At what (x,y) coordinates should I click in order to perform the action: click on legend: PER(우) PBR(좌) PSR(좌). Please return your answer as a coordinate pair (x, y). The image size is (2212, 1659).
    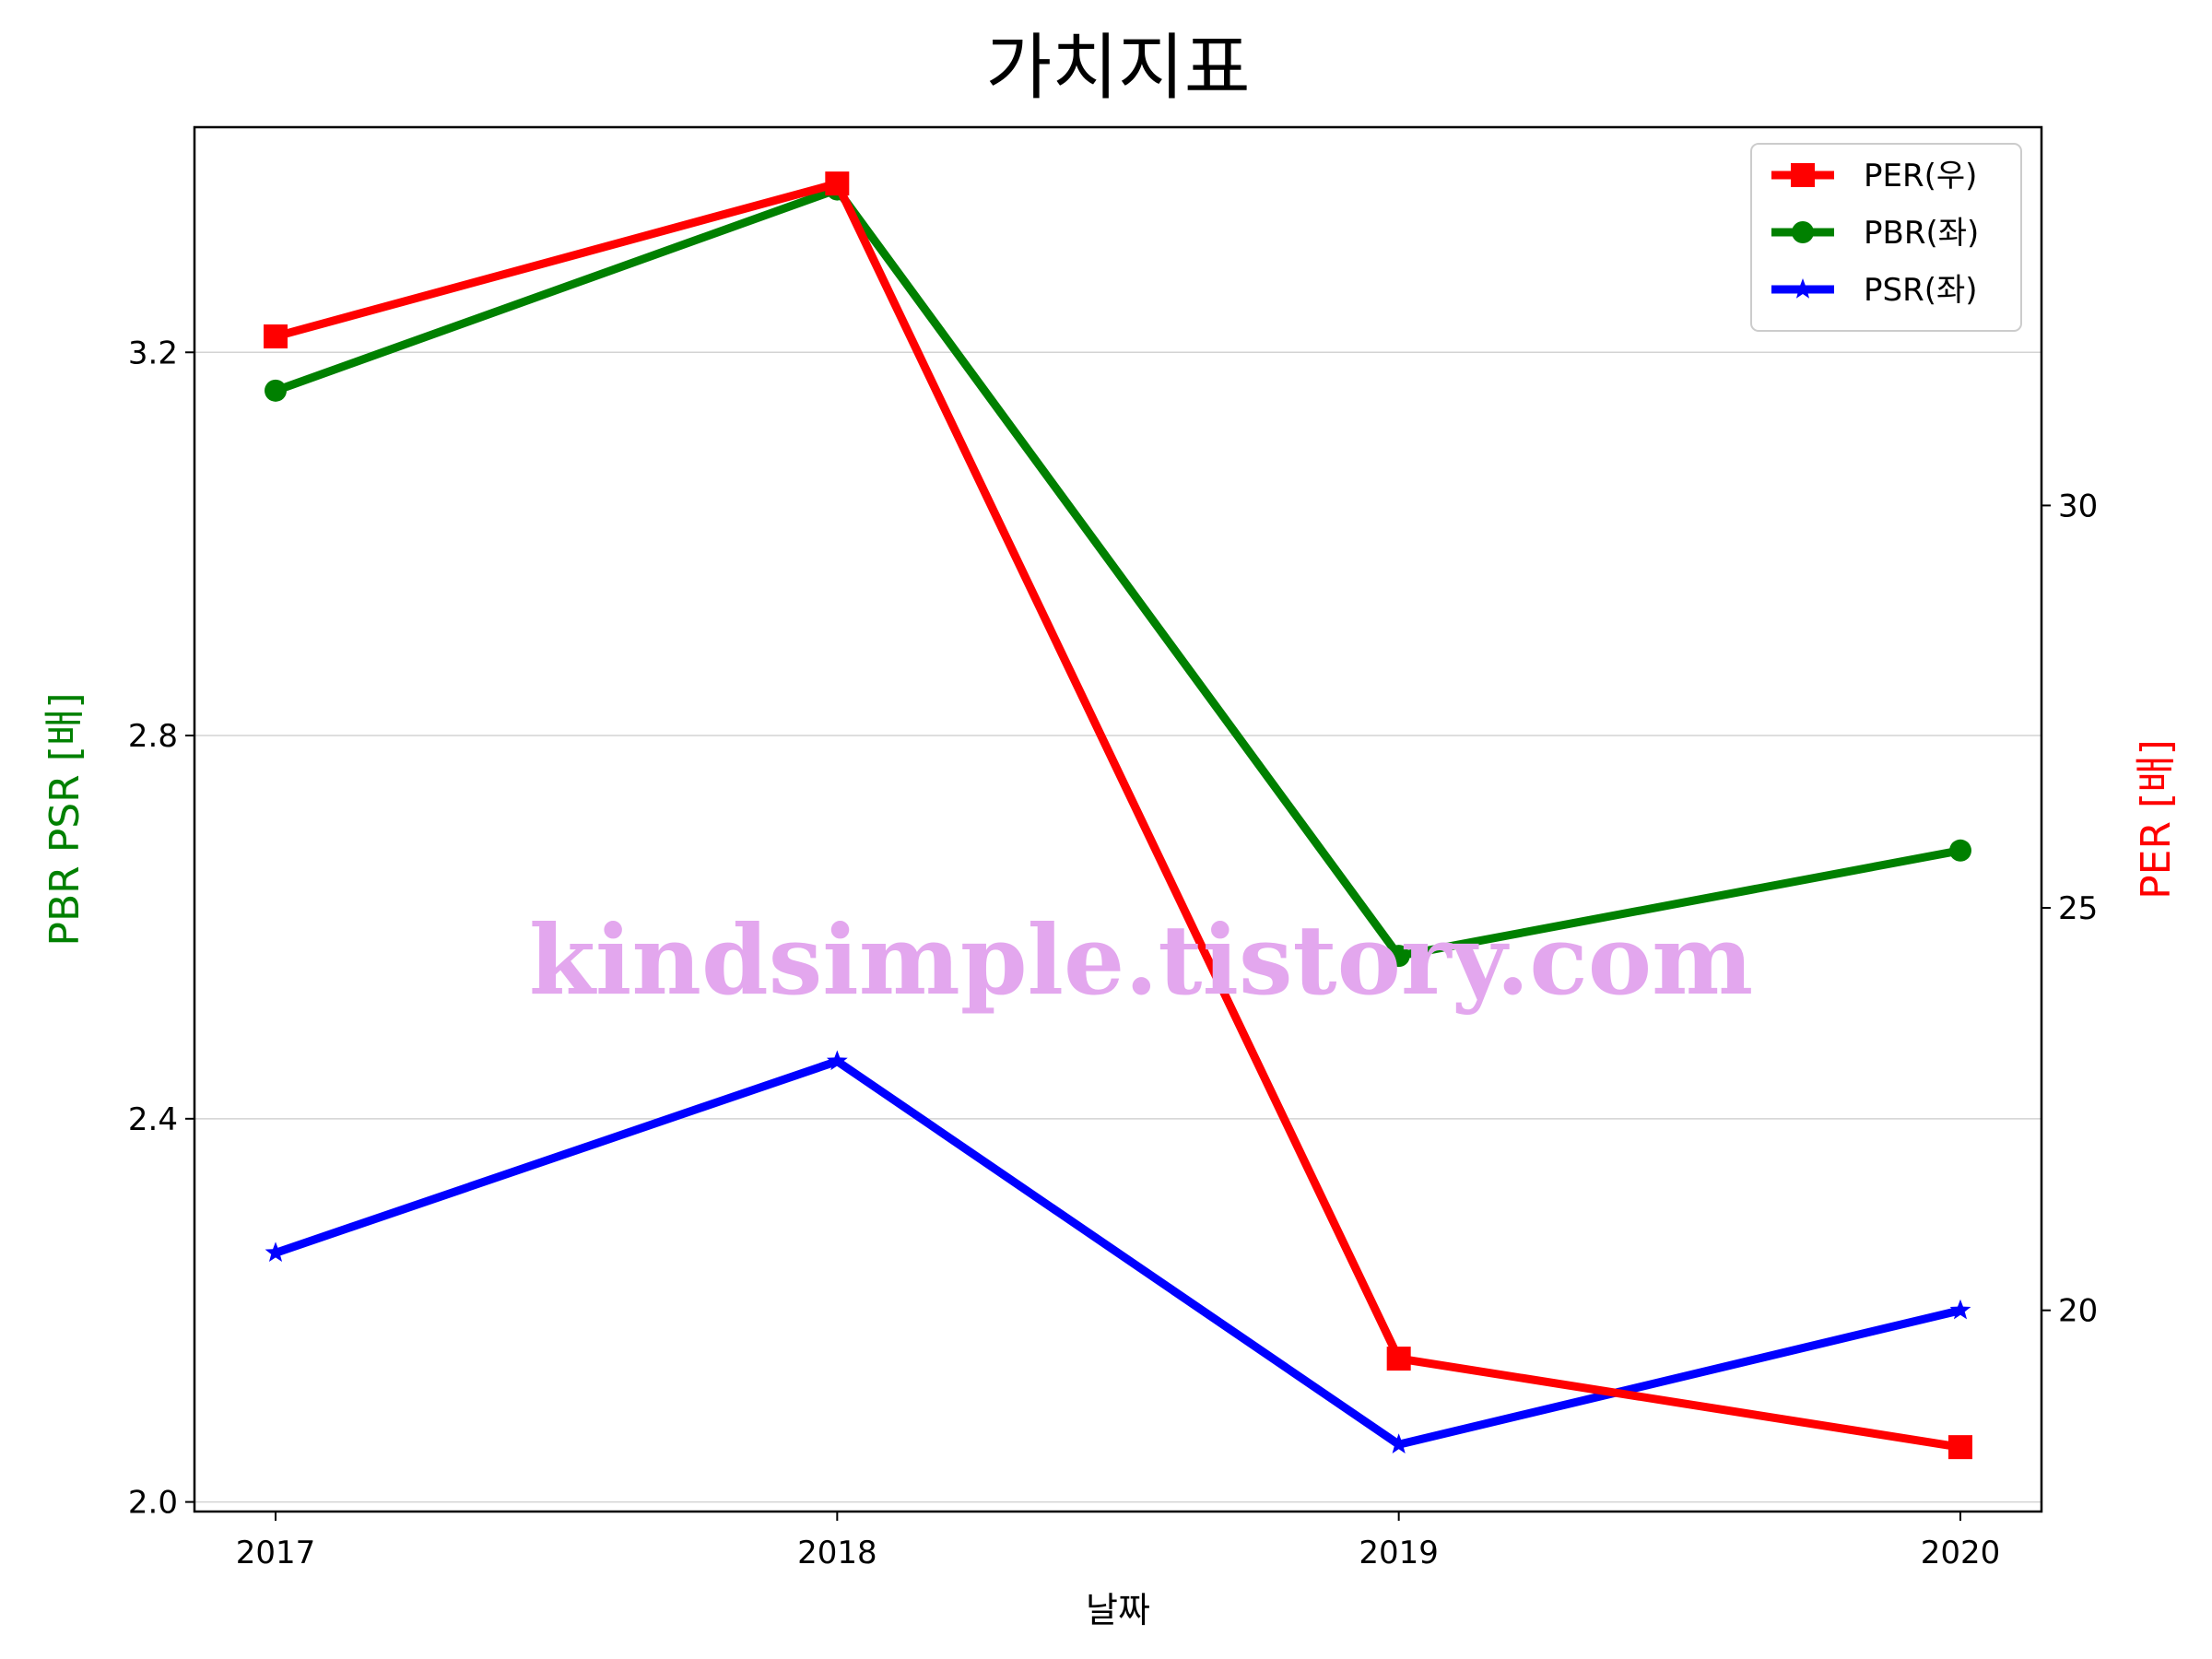
    Looking at the image, I should click on (1886, 237).